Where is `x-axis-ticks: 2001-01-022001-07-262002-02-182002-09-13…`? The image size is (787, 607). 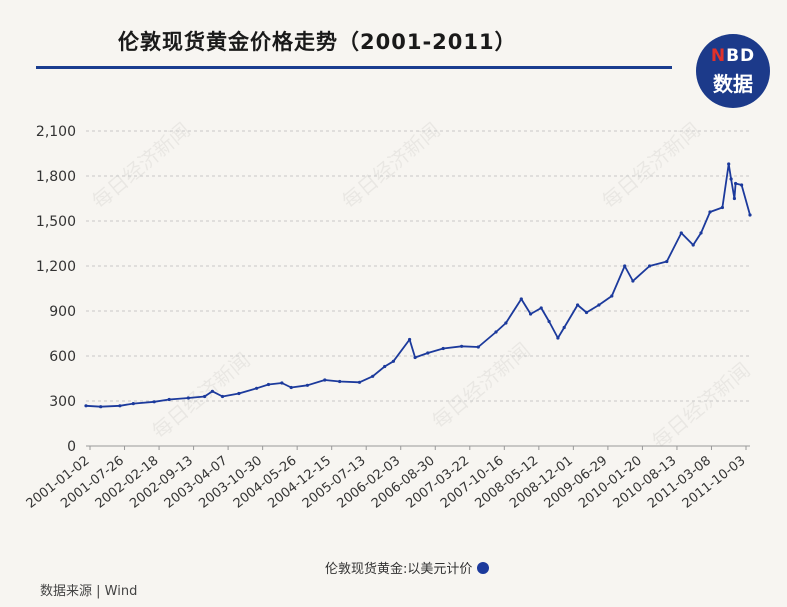 x-axis-ticks: 2001-01-022001-07-262002-02-182002-09-13… is located at coordinates (386, 479).